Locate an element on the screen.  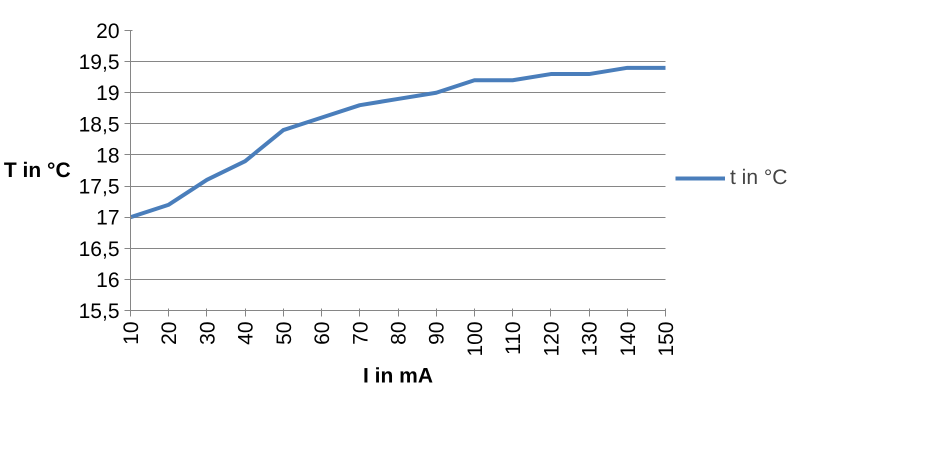
x-tick-label: 30 is located at coordinates (208, 333).